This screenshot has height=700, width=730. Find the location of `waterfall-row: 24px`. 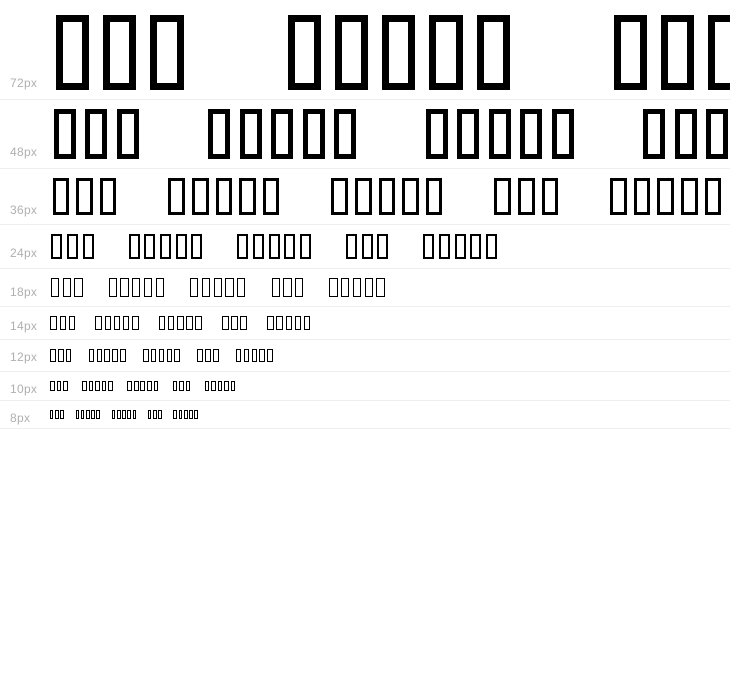

waterfall-row: 24px is located at coordinates (365, 247).